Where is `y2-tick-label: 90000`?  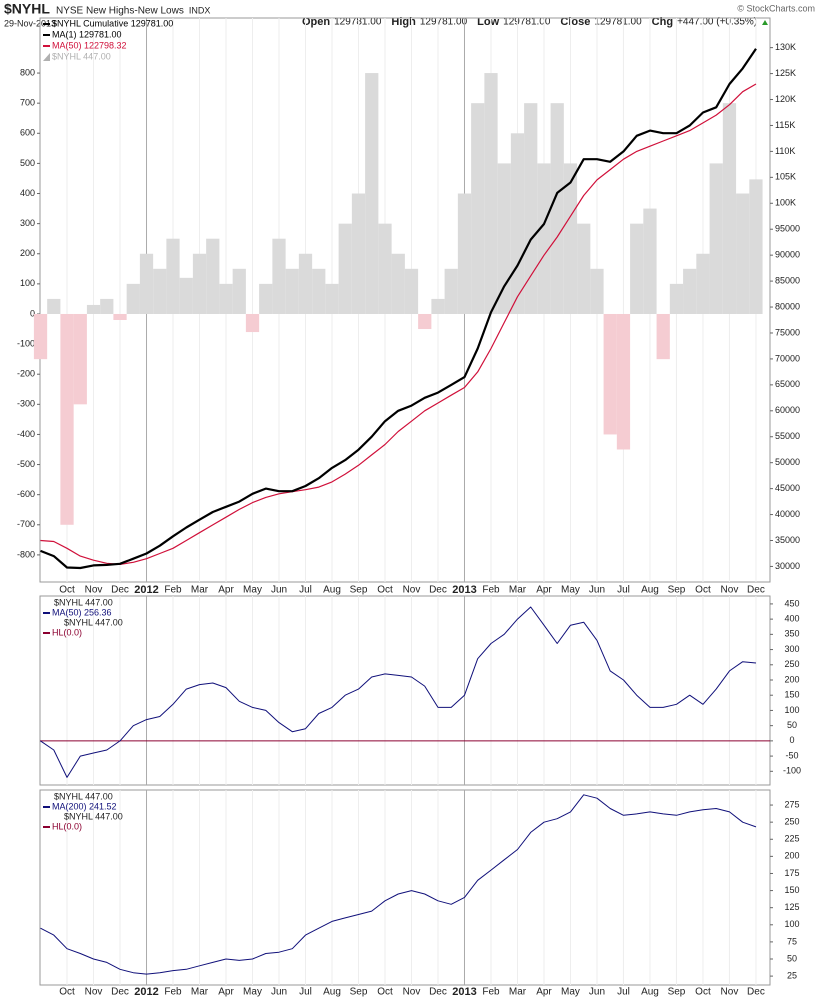
y2-tick-label: 90000 is located at coordinates (787, 255).